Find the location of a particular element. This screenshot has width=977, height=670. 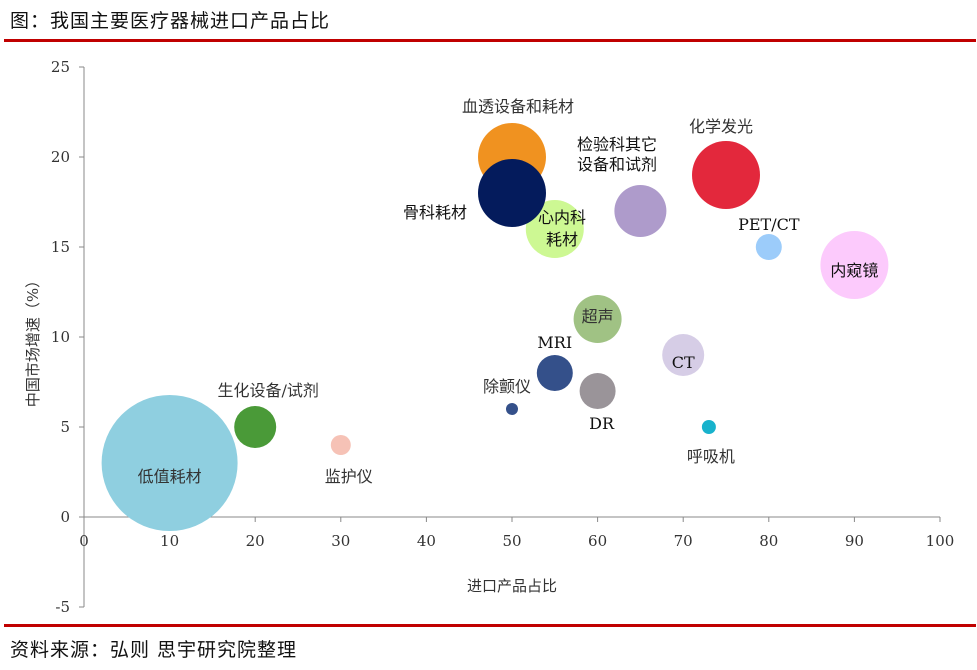

bubble-label: 生化设备/试剂 is located at coordinates (267, 390).